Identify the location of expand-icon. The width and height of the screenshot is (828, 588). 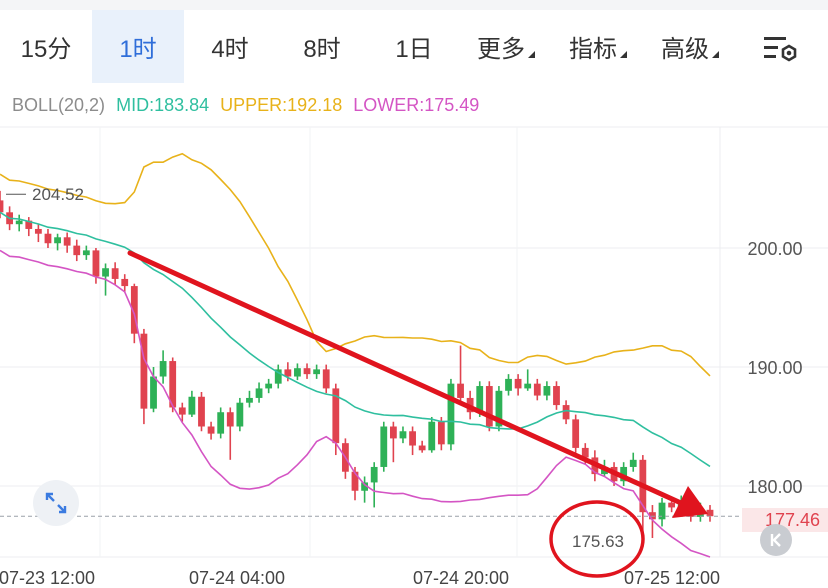
(56, 503).